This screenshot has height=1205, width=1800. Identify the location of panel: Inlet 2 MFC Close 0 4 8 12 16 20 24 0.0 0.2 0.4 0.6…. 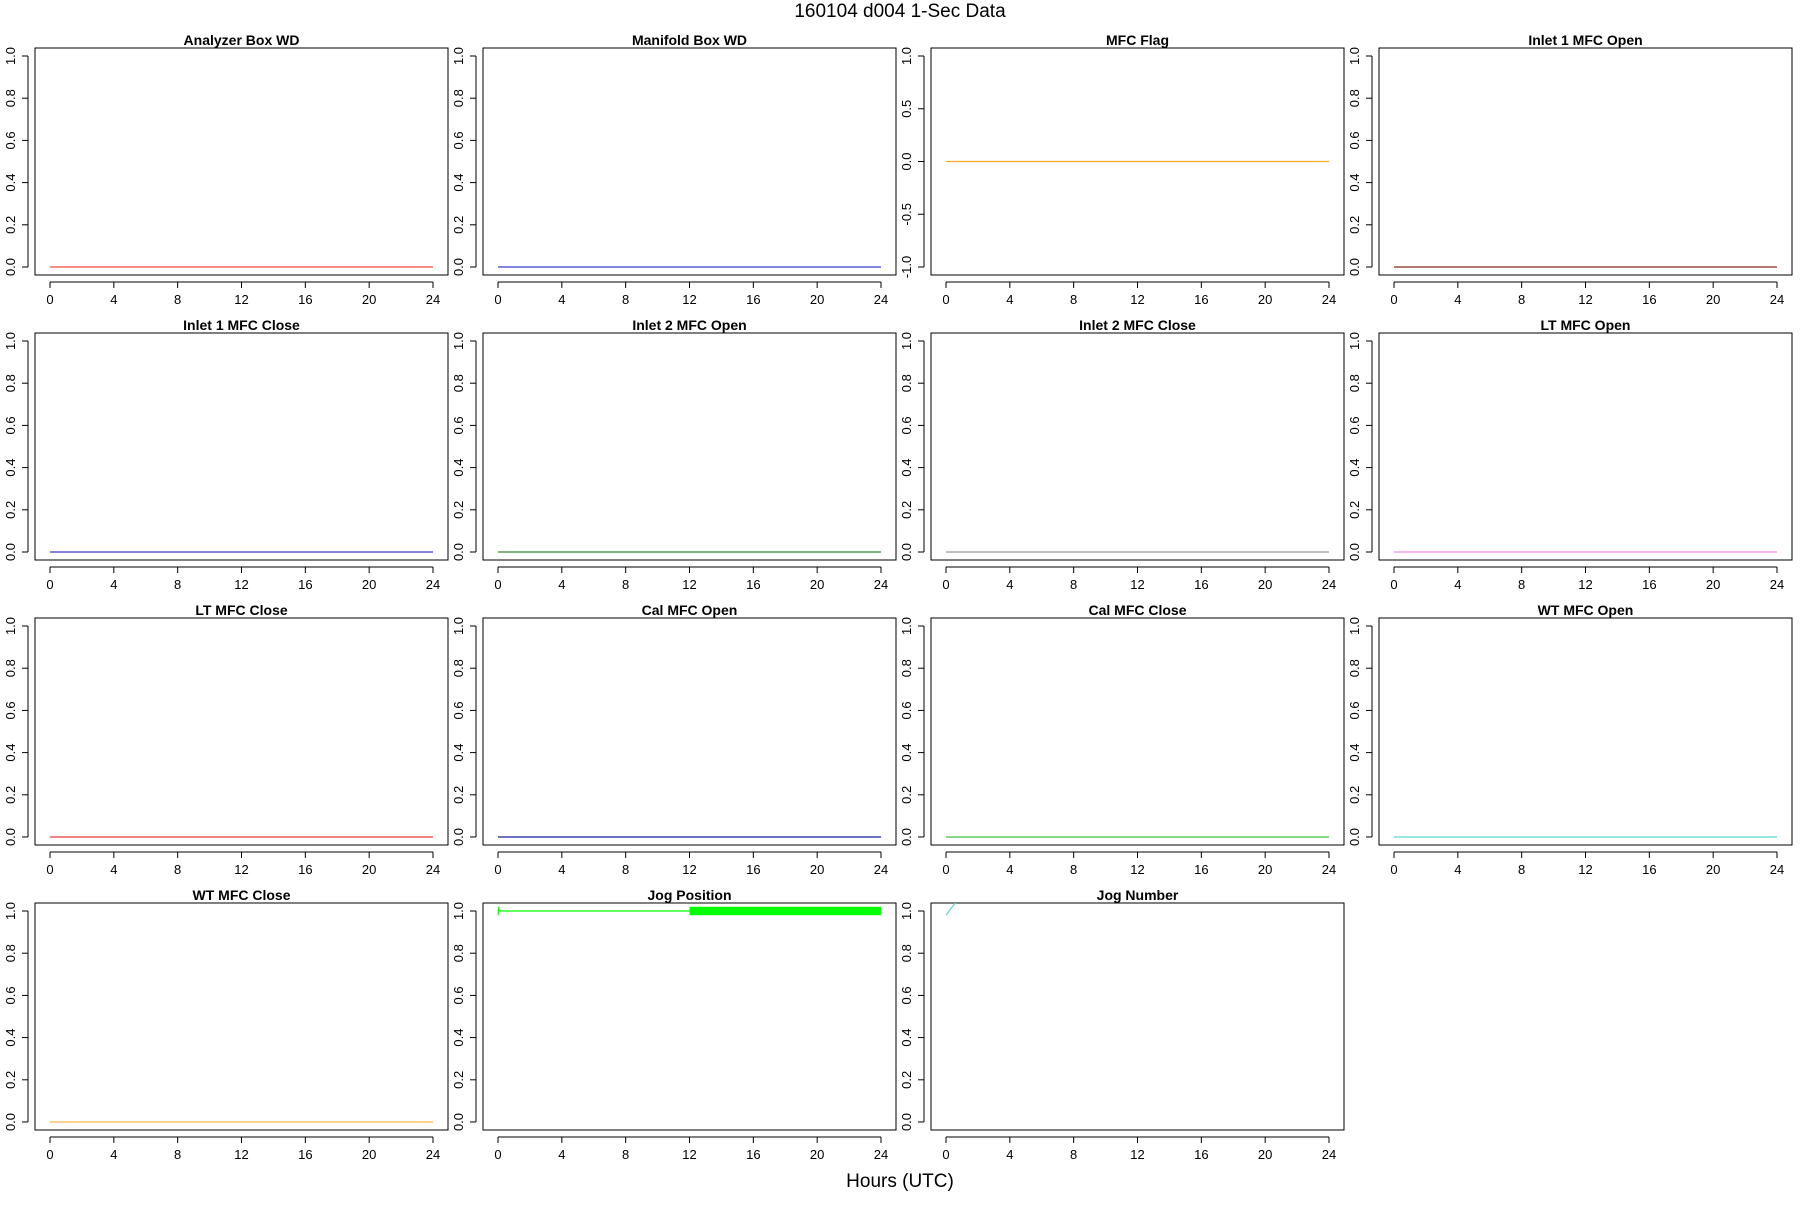
(1122, 454).